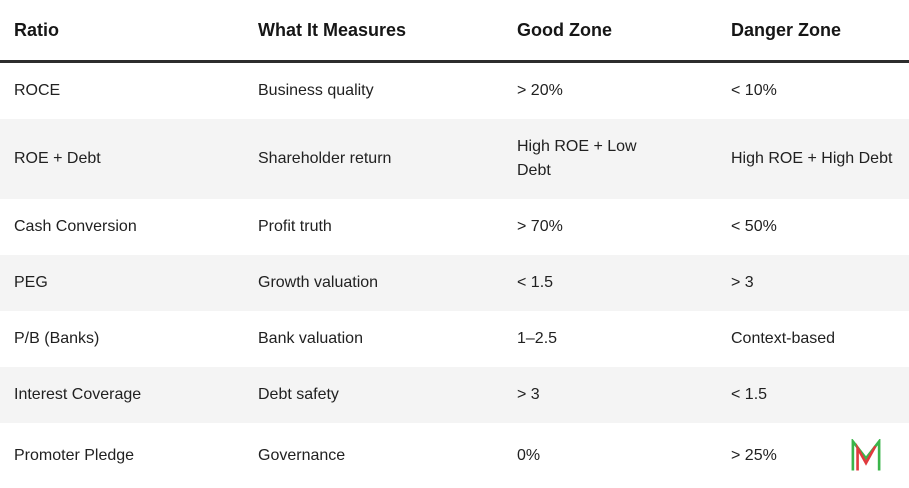 Image resolution: width=909 pixels, height=488 pixels. Describe the element at coordinates (298, 394) in the screenshot. I see `cell-measures: Debt safety` at that location.